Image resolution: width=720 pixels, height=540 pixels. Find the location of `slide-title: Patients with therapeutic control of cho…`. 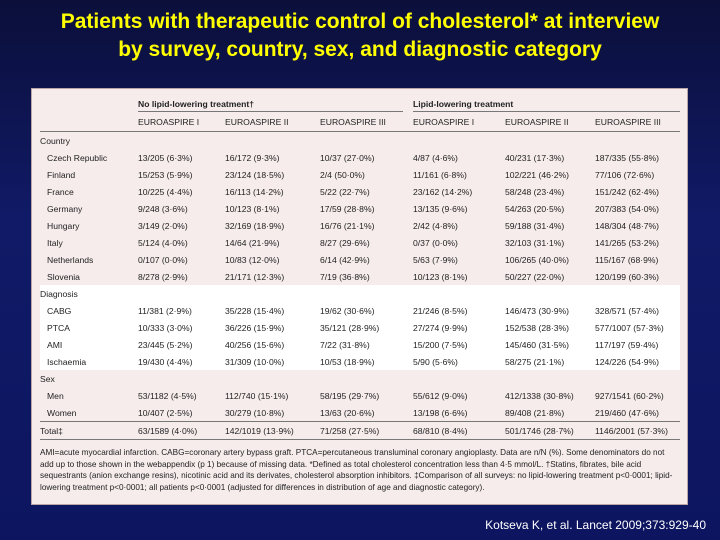

slide-title: Patients with therapeutic control of cho… is located at coordinates (360, 36).